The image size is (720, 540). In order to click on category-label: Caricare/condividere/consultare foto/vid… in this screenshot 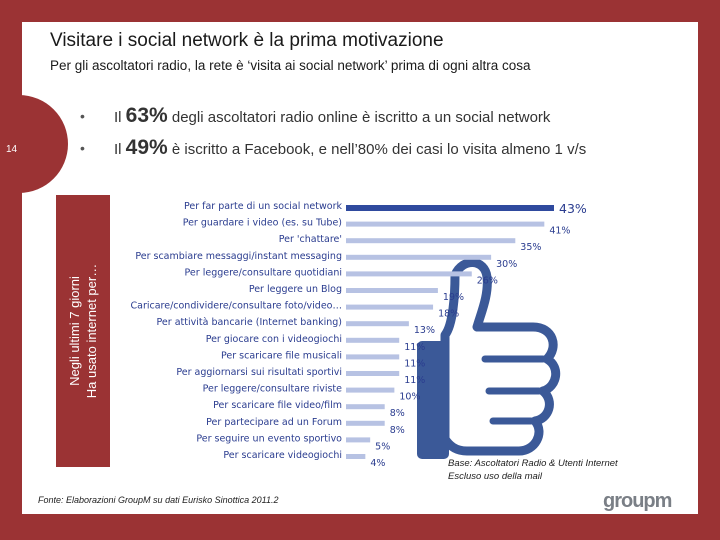, I will do `click(236, 306)`.